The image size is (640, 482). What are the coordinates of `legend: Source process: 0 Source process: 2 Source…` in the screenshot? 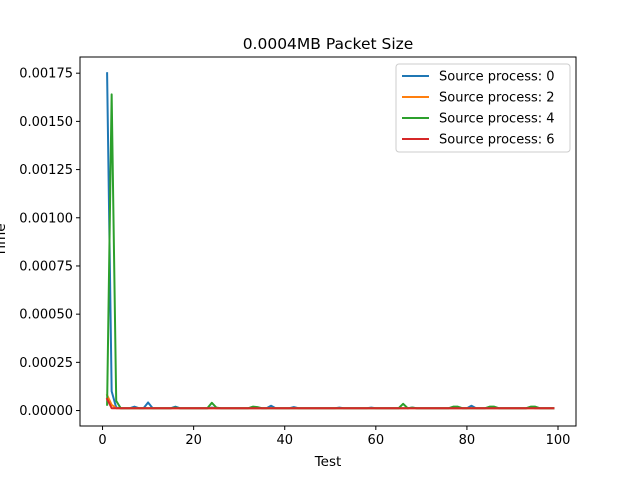 It's located at (483, 108).